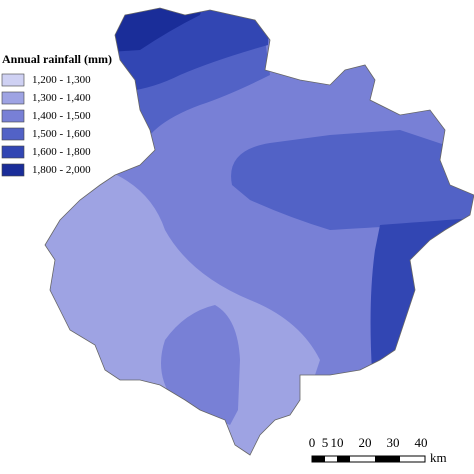 This screenshot has height=474, width=474. I want to click on legend-label: 1,800 - 2,000, so click(61, 170).